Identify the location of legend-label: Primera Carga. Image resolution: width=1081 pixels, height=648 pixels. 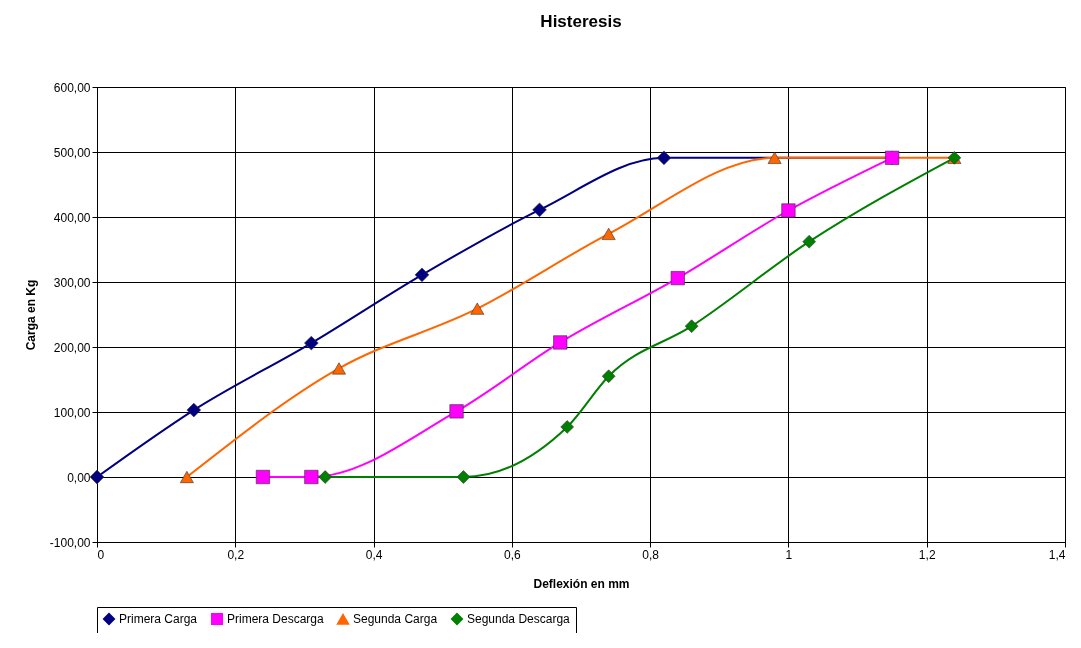
(158, 619).